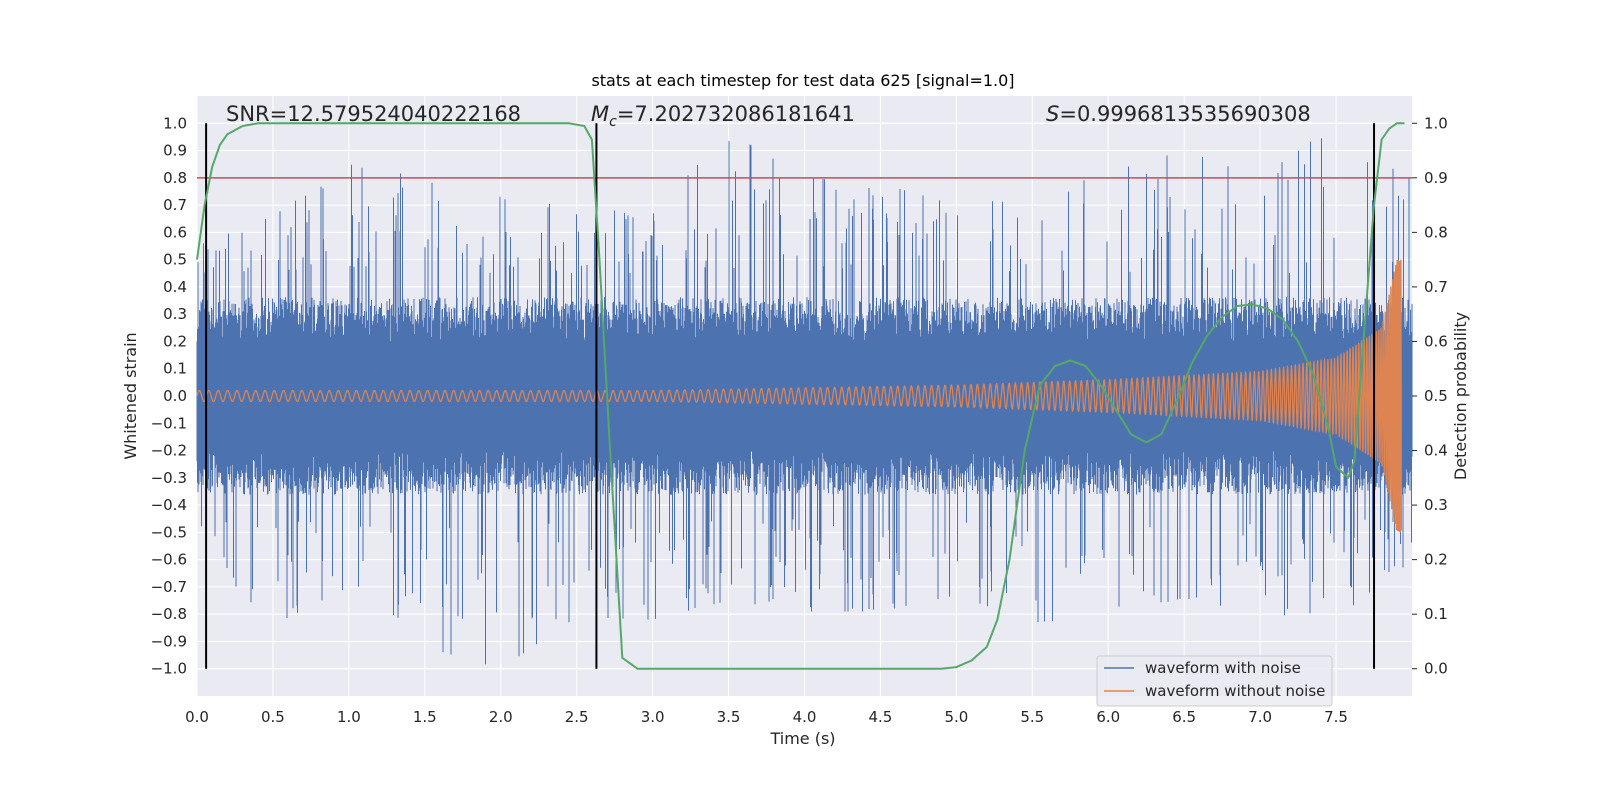 This screenshot has width=1600, height=800. I want to click on y-tick-label: 0.9, so click(175, 151).